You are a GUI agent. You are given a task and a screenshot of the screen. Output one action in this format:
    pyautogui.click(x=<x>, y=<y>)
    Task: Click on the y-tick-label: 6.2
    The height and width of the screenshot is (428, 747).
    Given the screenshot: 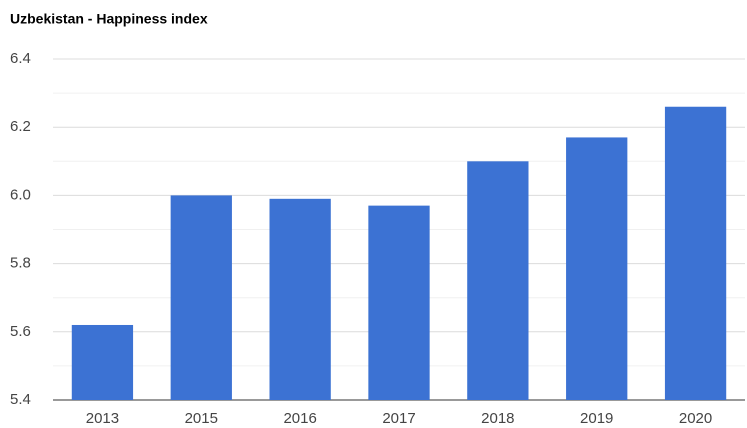 What is the action you would take?
    pyautogui.click(x=20, y=126)
    